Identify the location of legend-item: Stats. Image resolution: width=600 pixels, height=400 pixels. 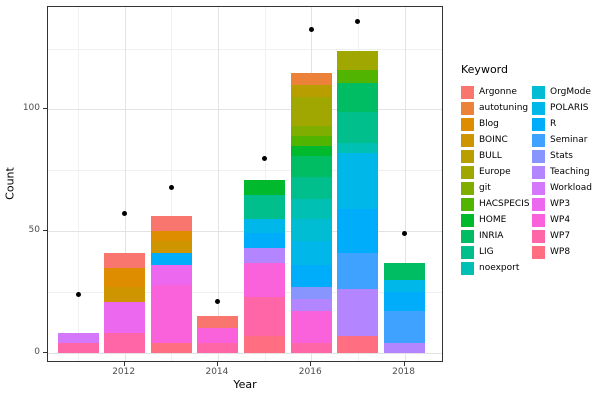
(562, 156).